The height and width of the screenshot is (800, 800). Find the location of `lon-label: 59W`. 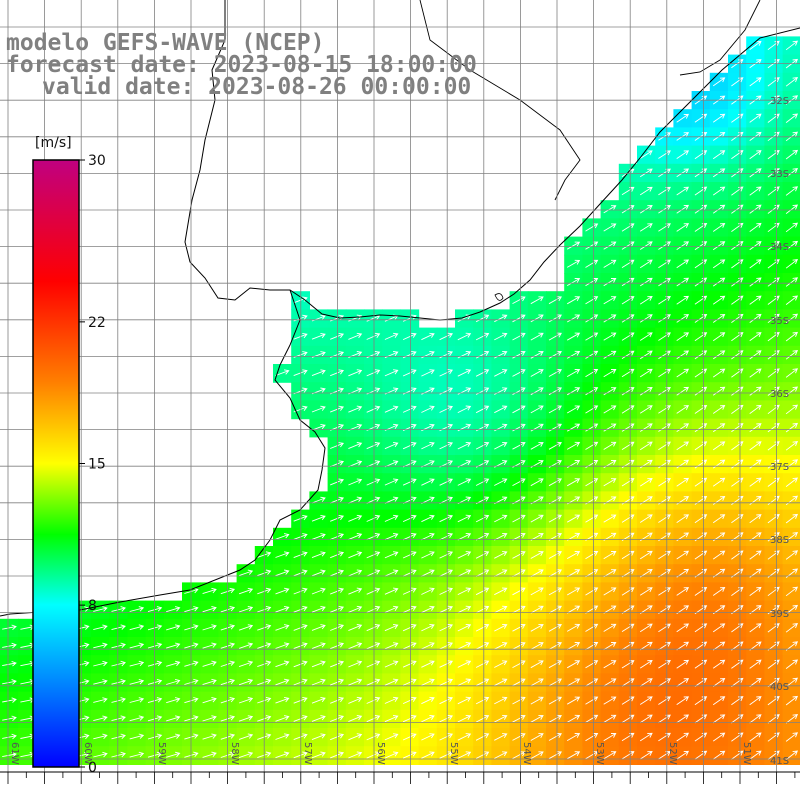

lon-label: 59W is located at coordinates (161, 753).